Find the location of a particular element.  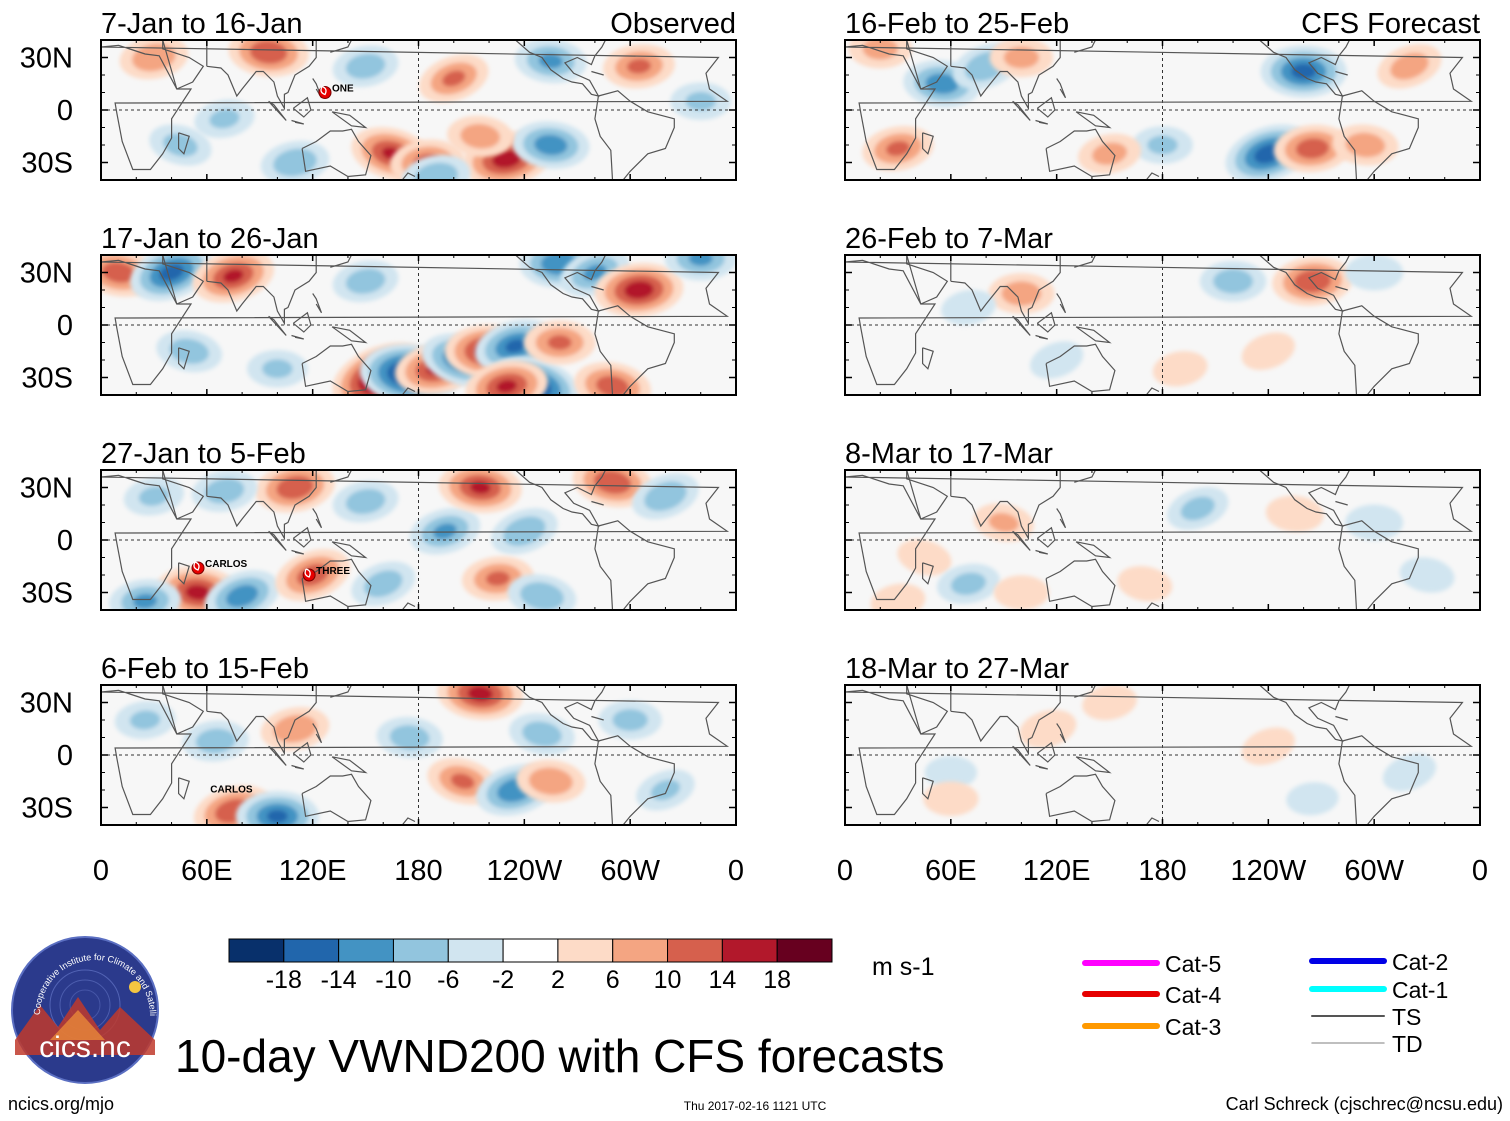

panel-date-label: 8-Mar to 17-Mar is located at coordinates (949, 454).